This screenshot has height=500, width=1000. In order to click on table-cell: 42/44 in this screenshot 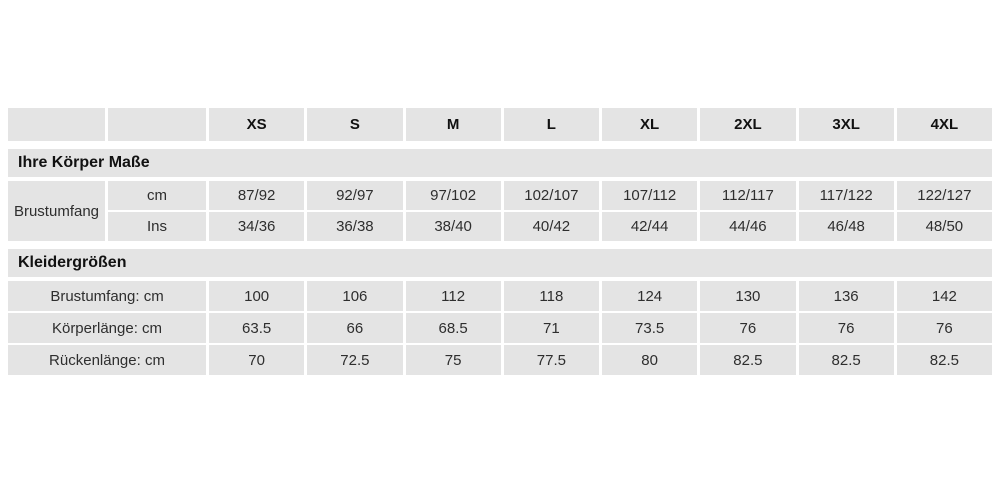, I will do `click(650, 226)`.